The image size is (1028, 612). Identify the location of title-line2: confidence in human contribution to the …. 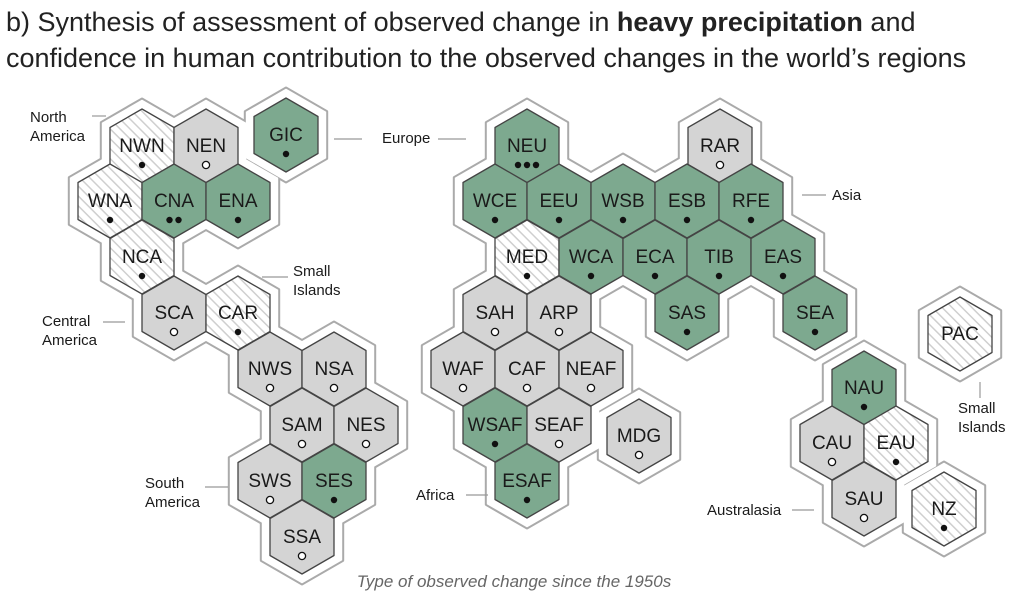
(486, 58).